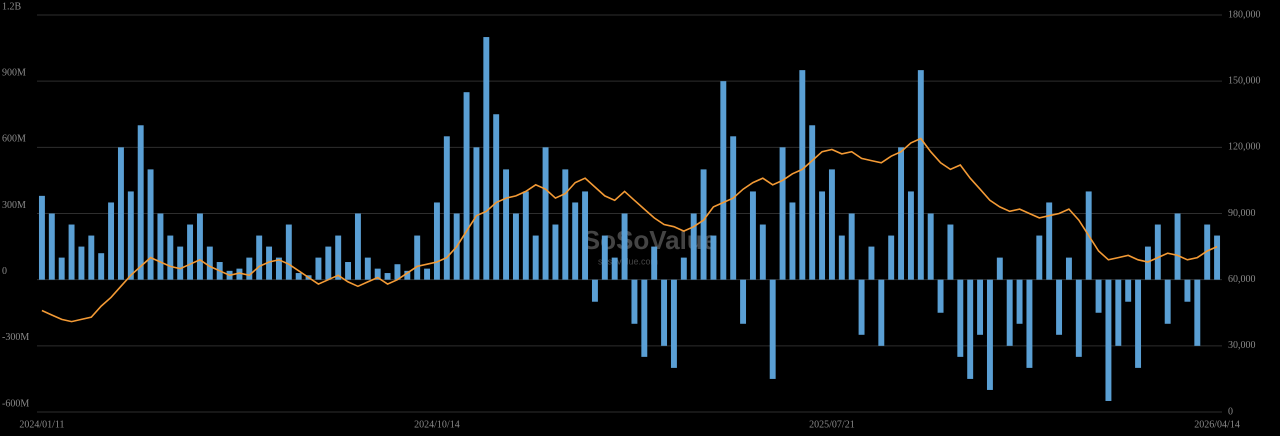  Describe the element at coordinates (1217, 424) in the screenshot. I see `x-tick-label: 2026/04/14` at that location.